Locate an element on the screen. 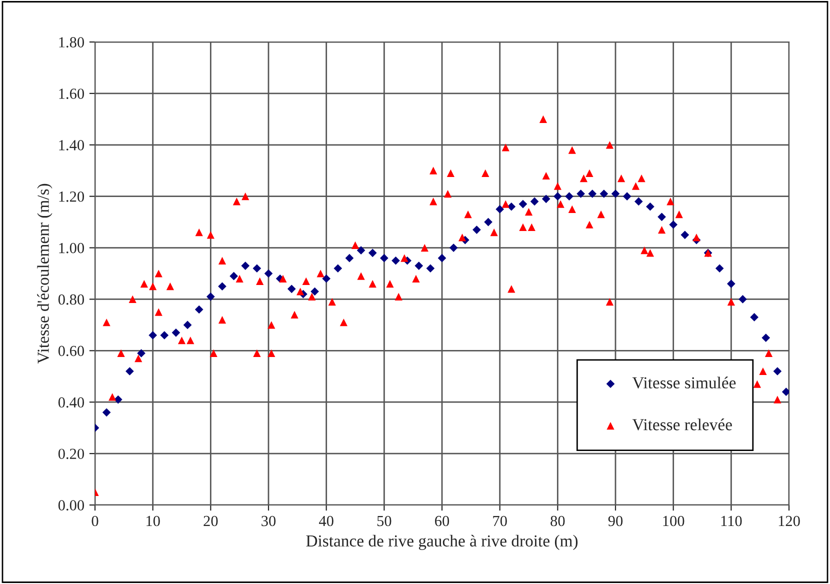 The image size is (830, 584). x-tick-label: 110 is located at coordinates (731, 521).